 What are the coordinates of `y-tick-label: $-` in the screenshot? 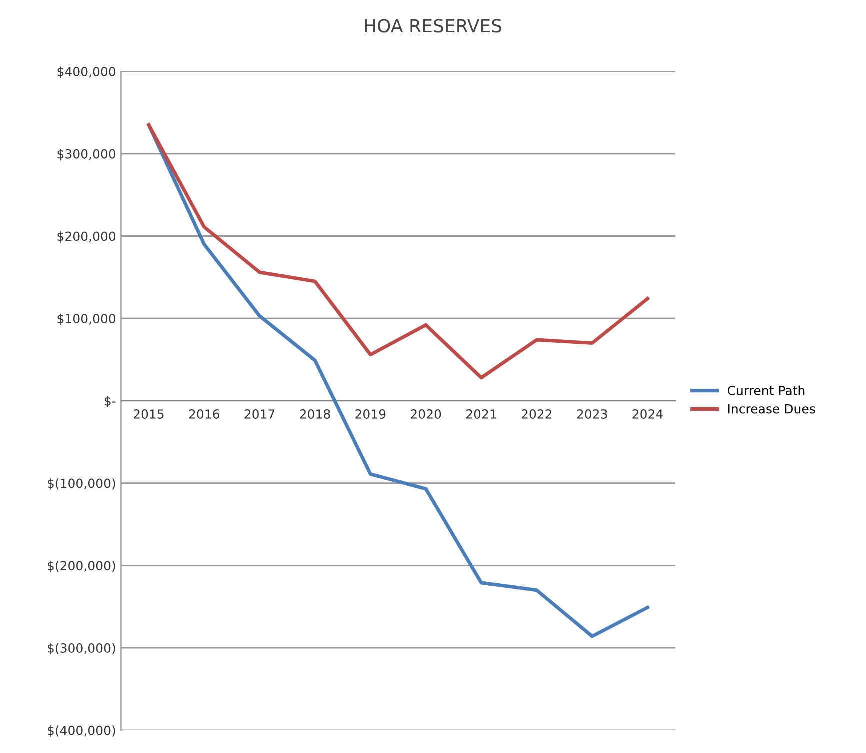 It's located at (110, 402).